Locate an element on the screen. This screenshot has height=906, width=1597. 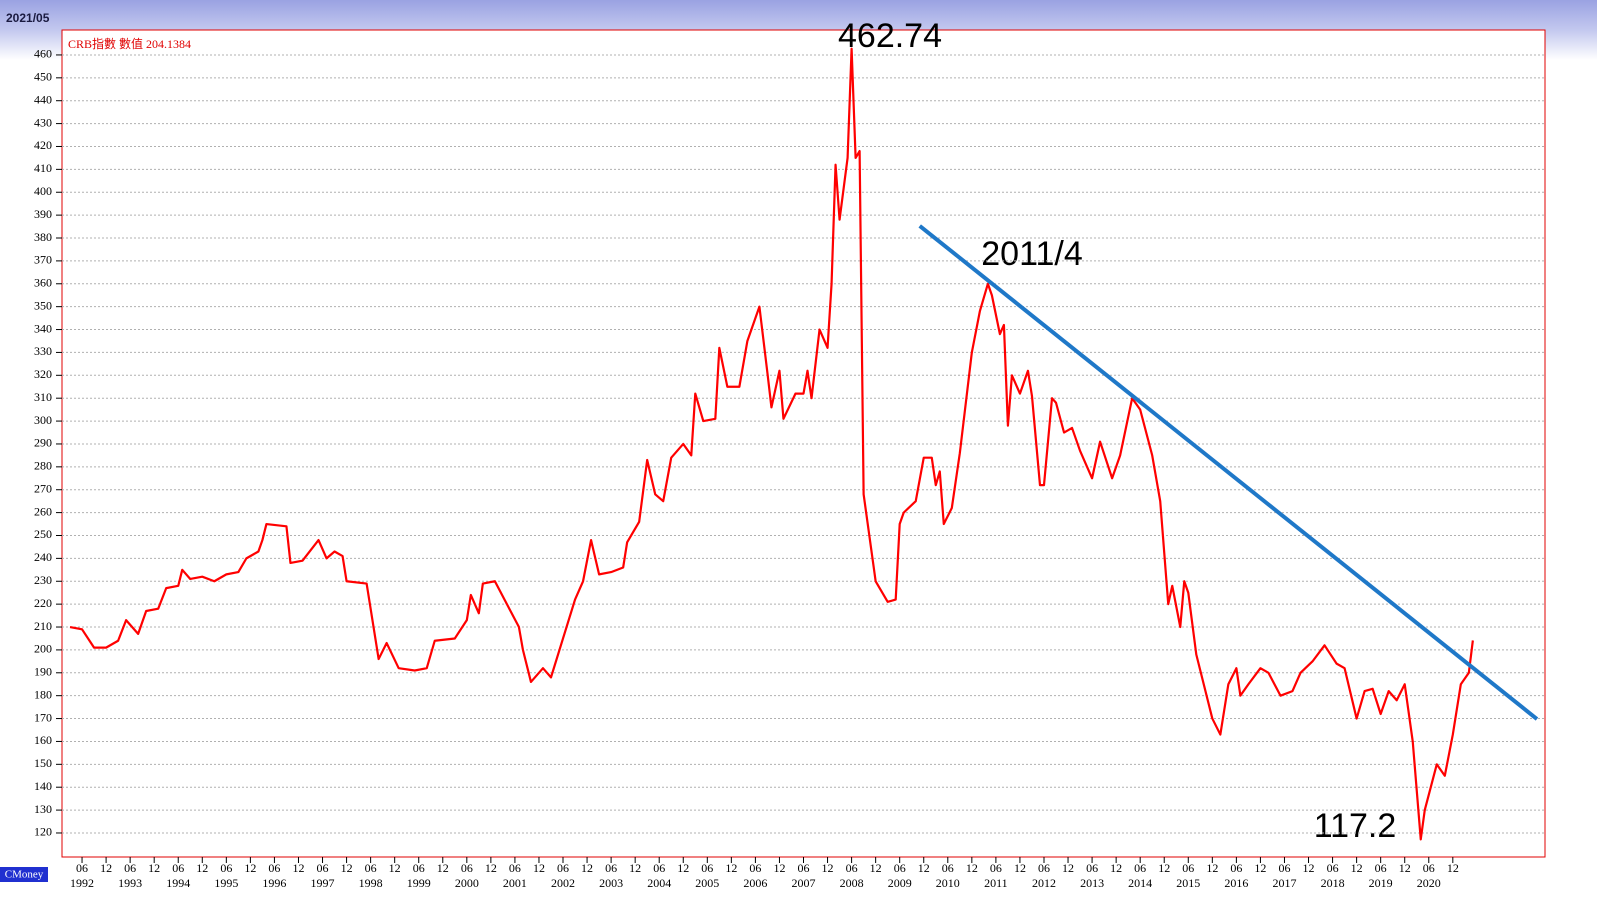
y-tick-label: 180 is located at coordinates (43, 694).